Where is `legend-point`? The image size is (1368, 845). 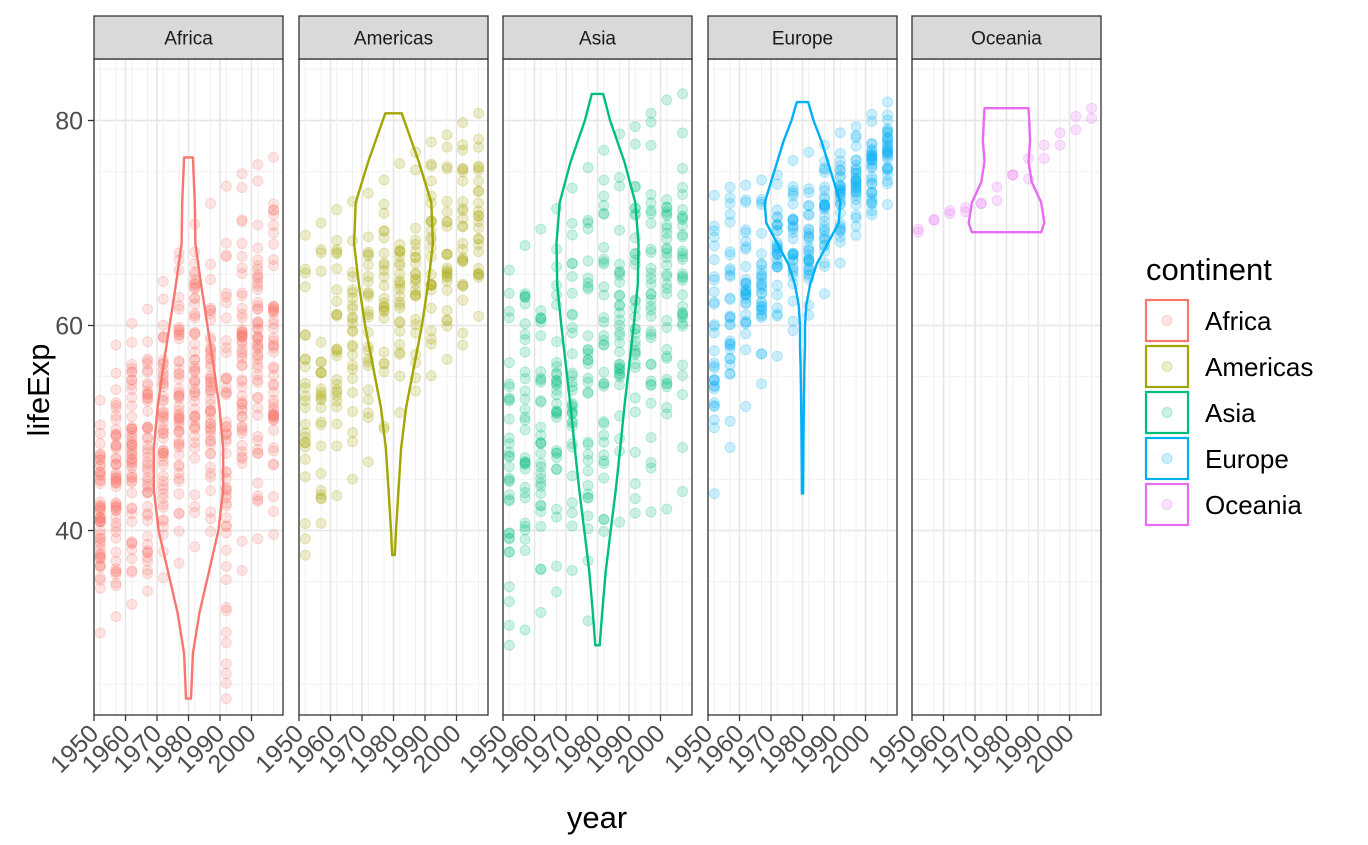
legend-point is located at coordinates (1167, 366).